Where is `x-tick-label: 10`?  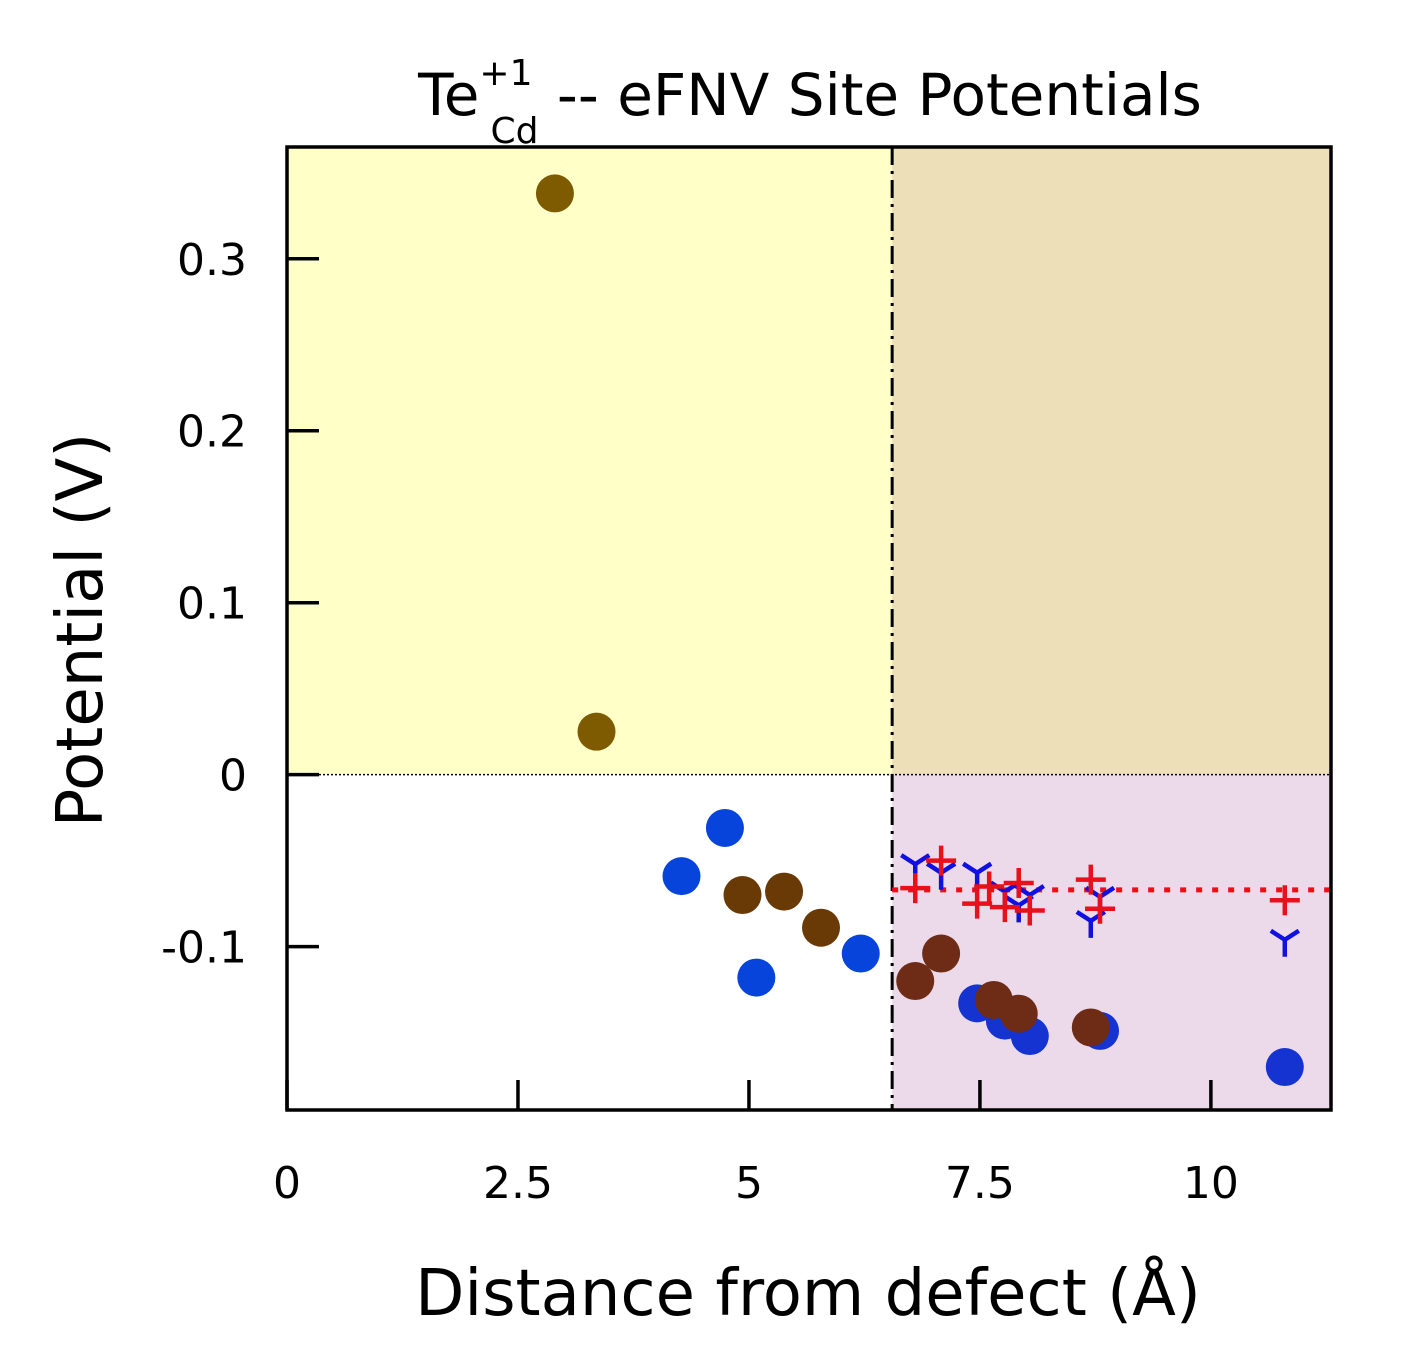 x-tick-label: 10 is located at coordinates (1211, 1183).